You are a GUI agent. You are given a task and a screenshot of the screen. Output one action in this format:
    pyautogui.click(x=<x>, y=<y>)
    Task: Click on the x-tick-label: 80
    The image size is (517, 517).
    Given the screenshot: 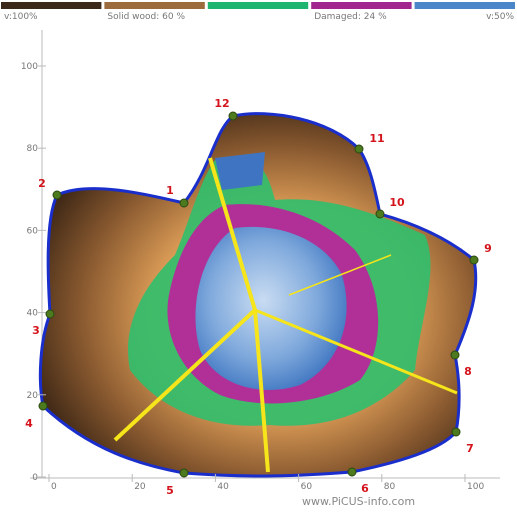 What is the action you would take?
    pyautogui.click(x=390, y=487)
    